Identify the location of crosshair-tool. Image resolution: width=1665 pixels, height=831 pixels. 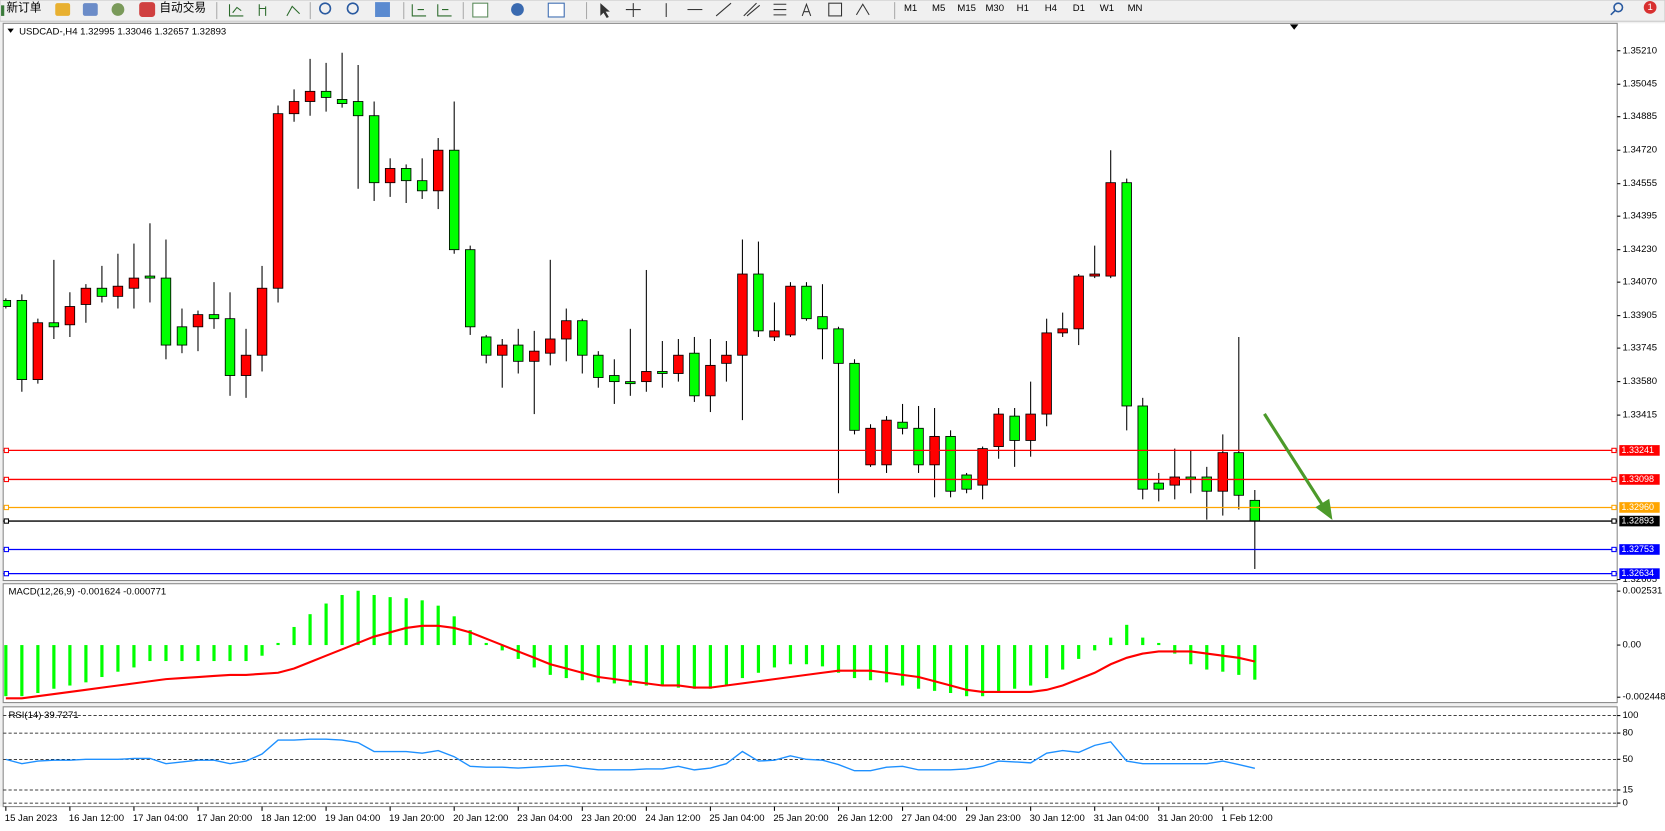
(633, 10).